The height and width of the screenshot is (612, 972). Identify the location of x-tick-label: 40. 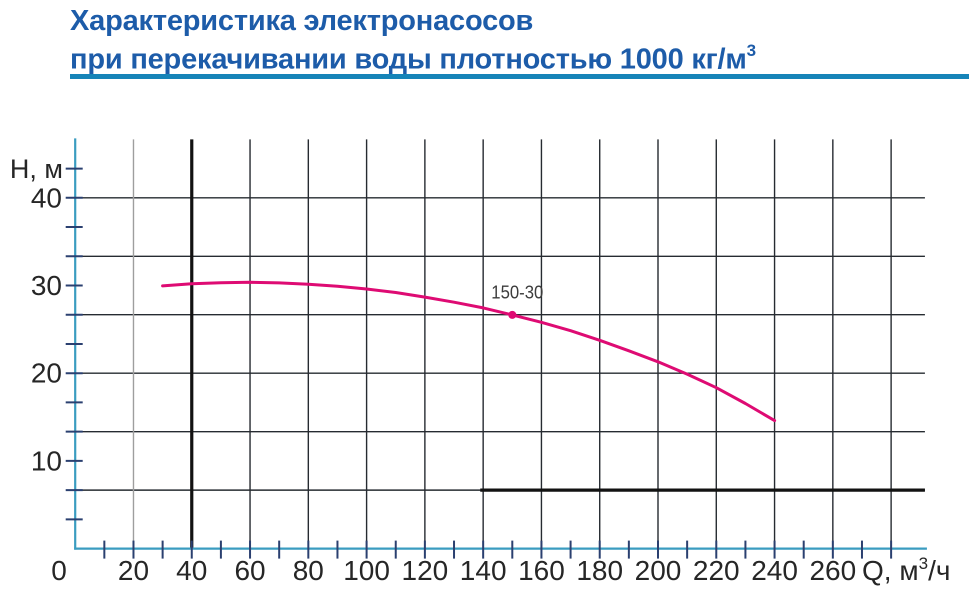
(191, 570).